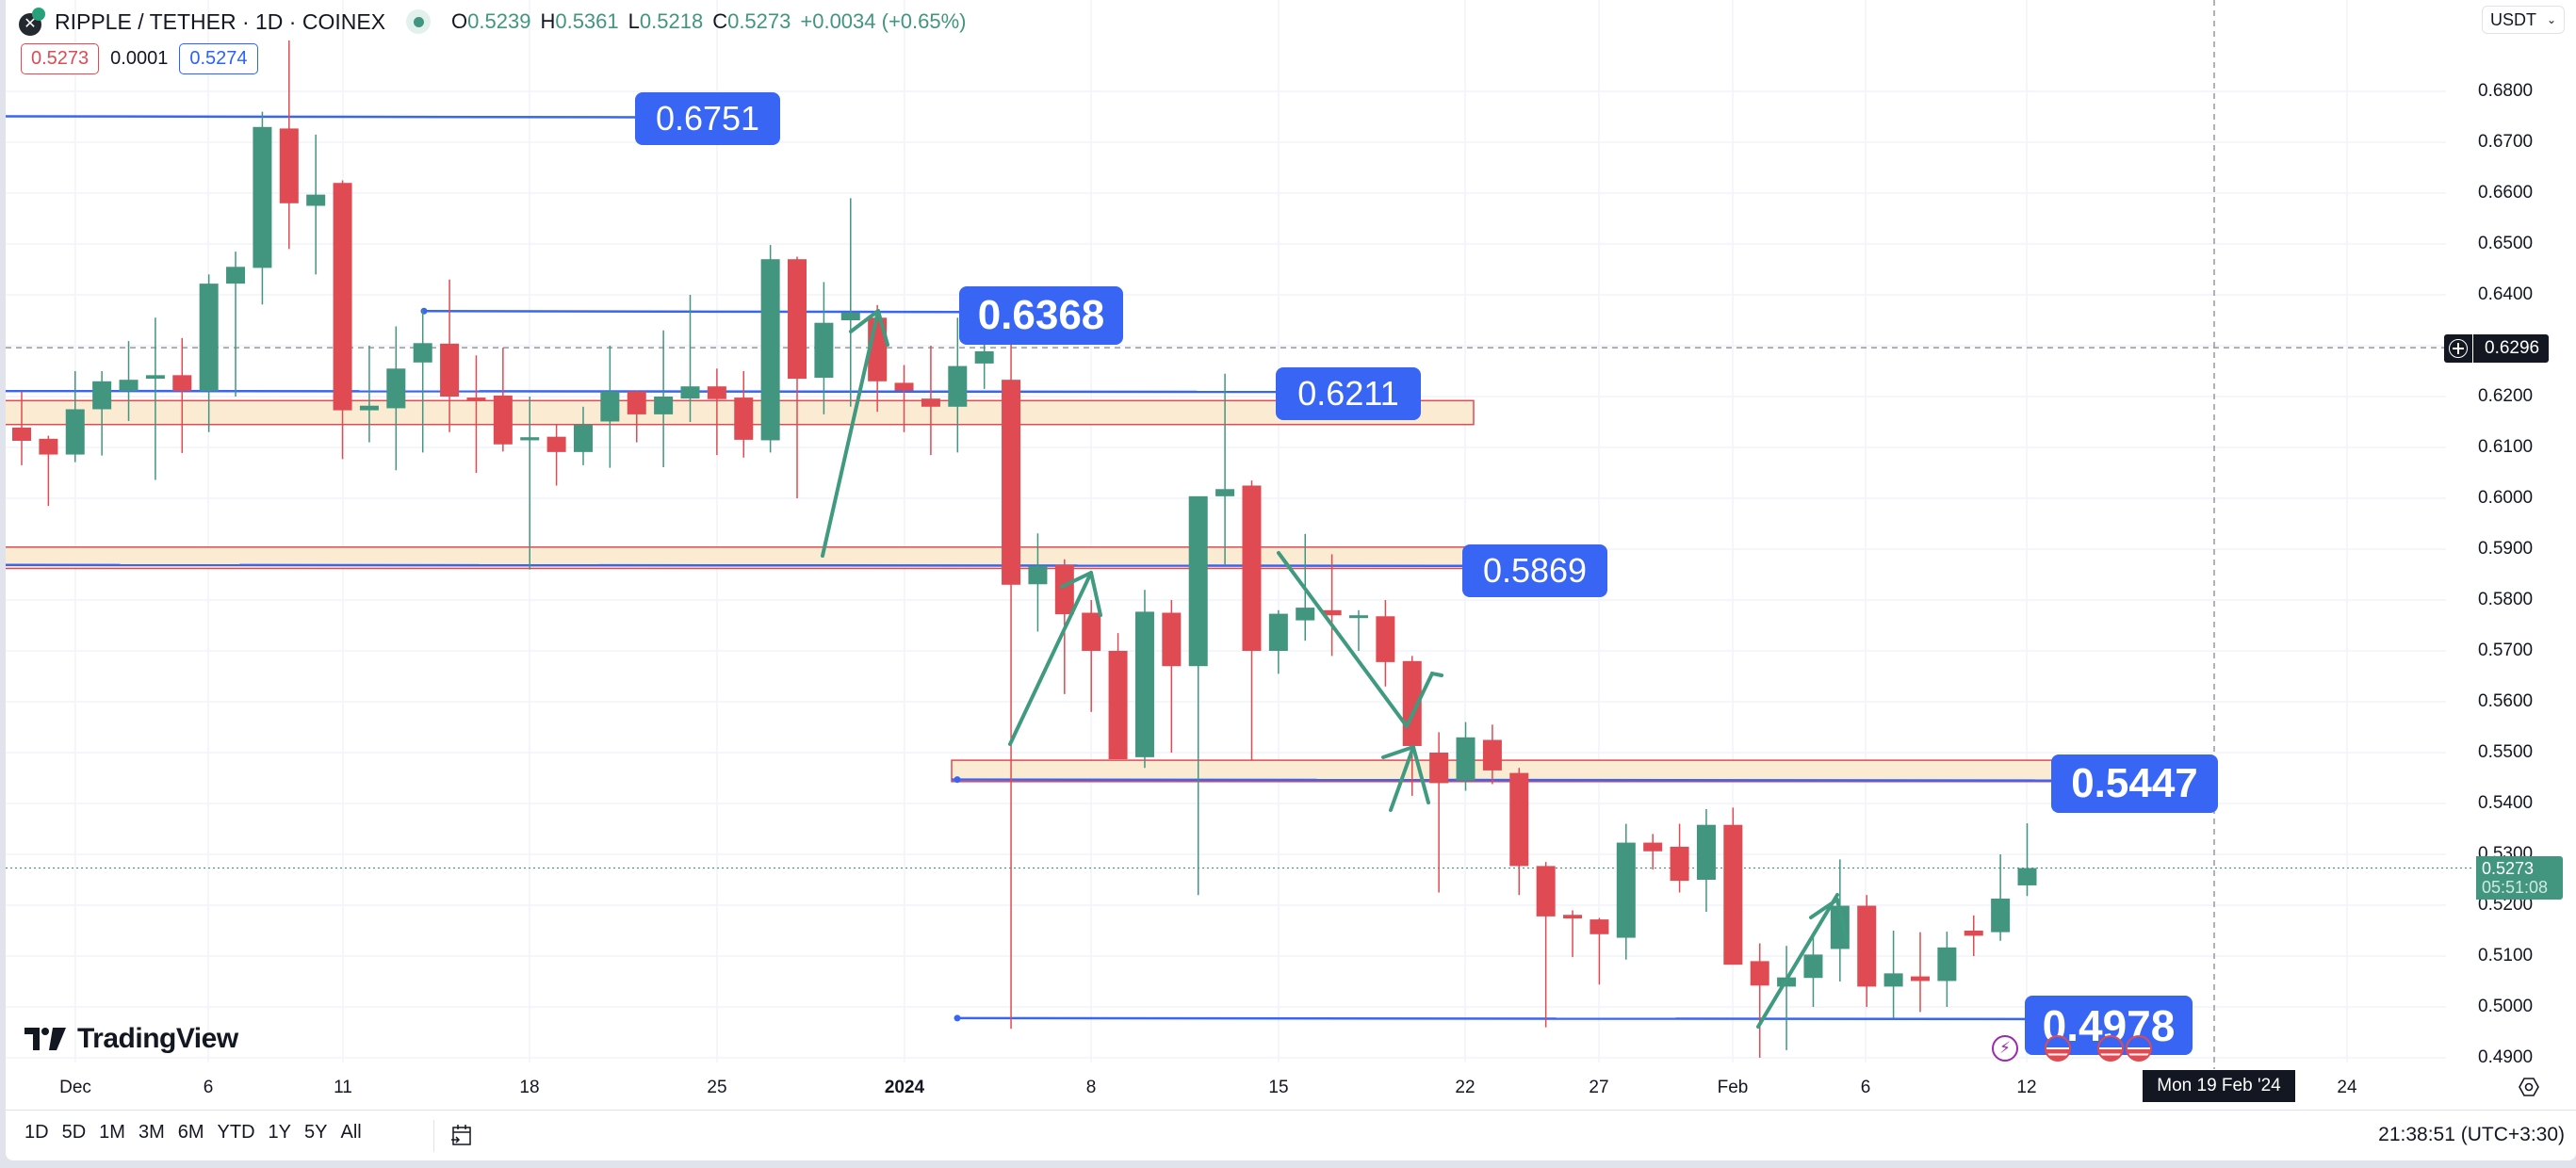  Describe the element at coordinates (36, 1132) in the screenshot. I see `range-button-1d: 1D` at that location.